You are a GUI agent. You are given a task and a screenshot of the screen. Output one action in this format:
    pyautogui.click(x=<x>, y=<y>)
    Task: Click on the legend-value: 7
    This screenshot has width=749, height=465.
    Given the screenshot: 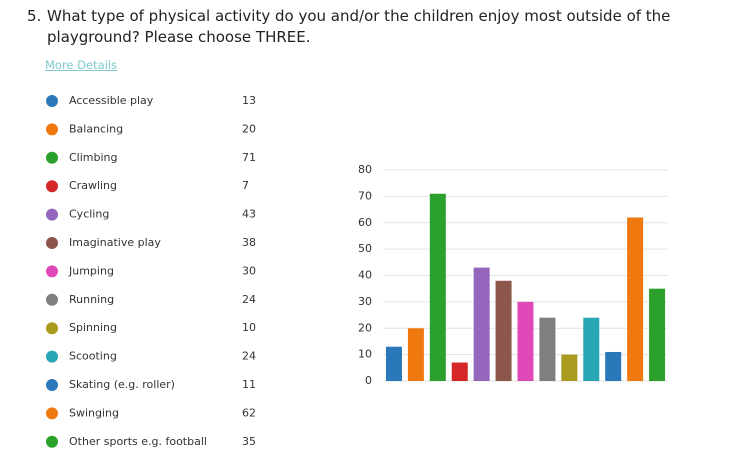 What is the action you would take?
    pyautogui.click(x=245, y=185)
    